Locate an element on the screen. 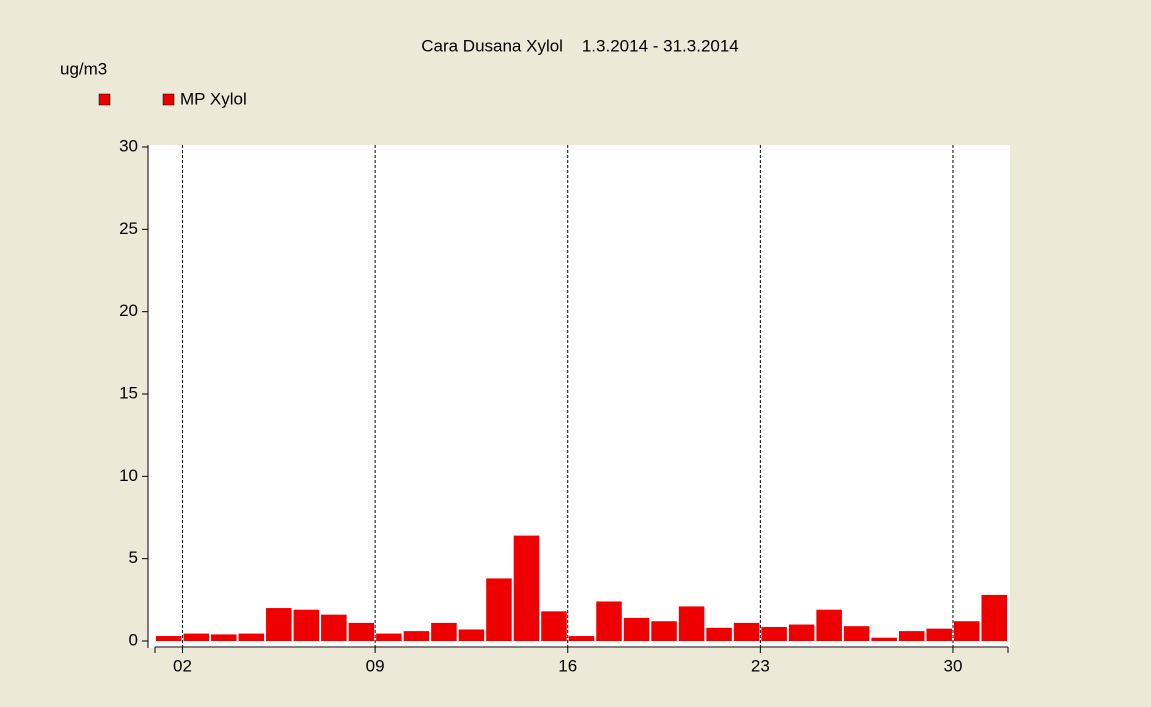 This screenshot has height=707, width=1151. x-tick-label: 02 is located at coordinates (182, 665).